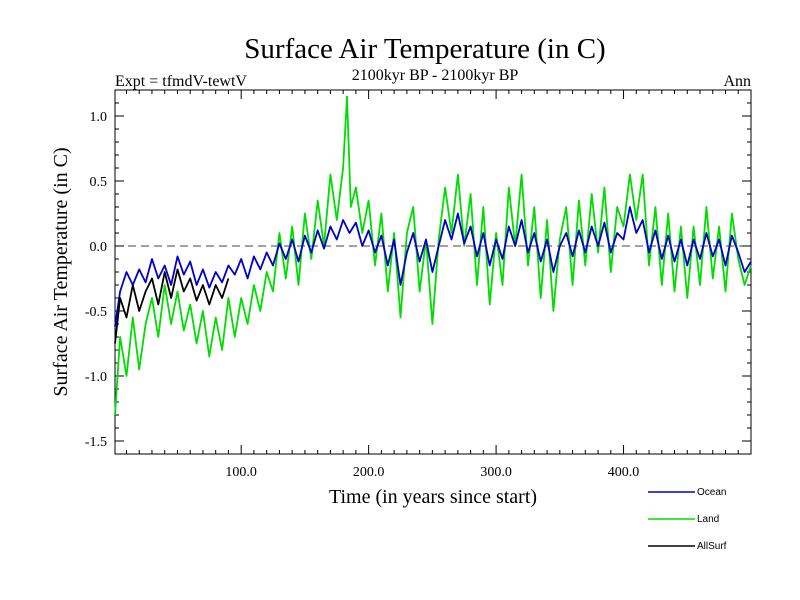 Image resolution: width=800 pixels, height=600 pixels. I want to click on series-line-allsurf, so click(172, 306).